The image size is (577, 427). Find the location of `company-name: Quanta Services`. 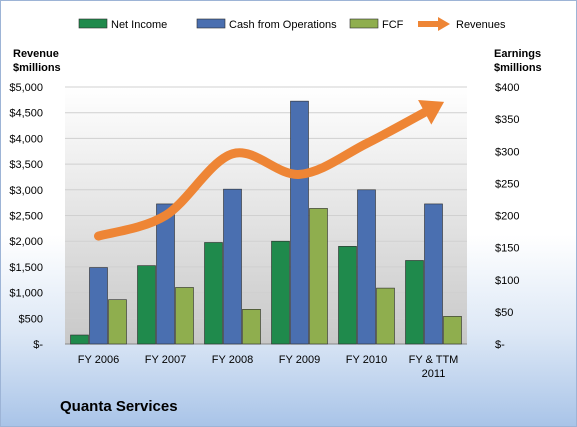

company-name: Quanta Services is located at coordinates (119, 406).